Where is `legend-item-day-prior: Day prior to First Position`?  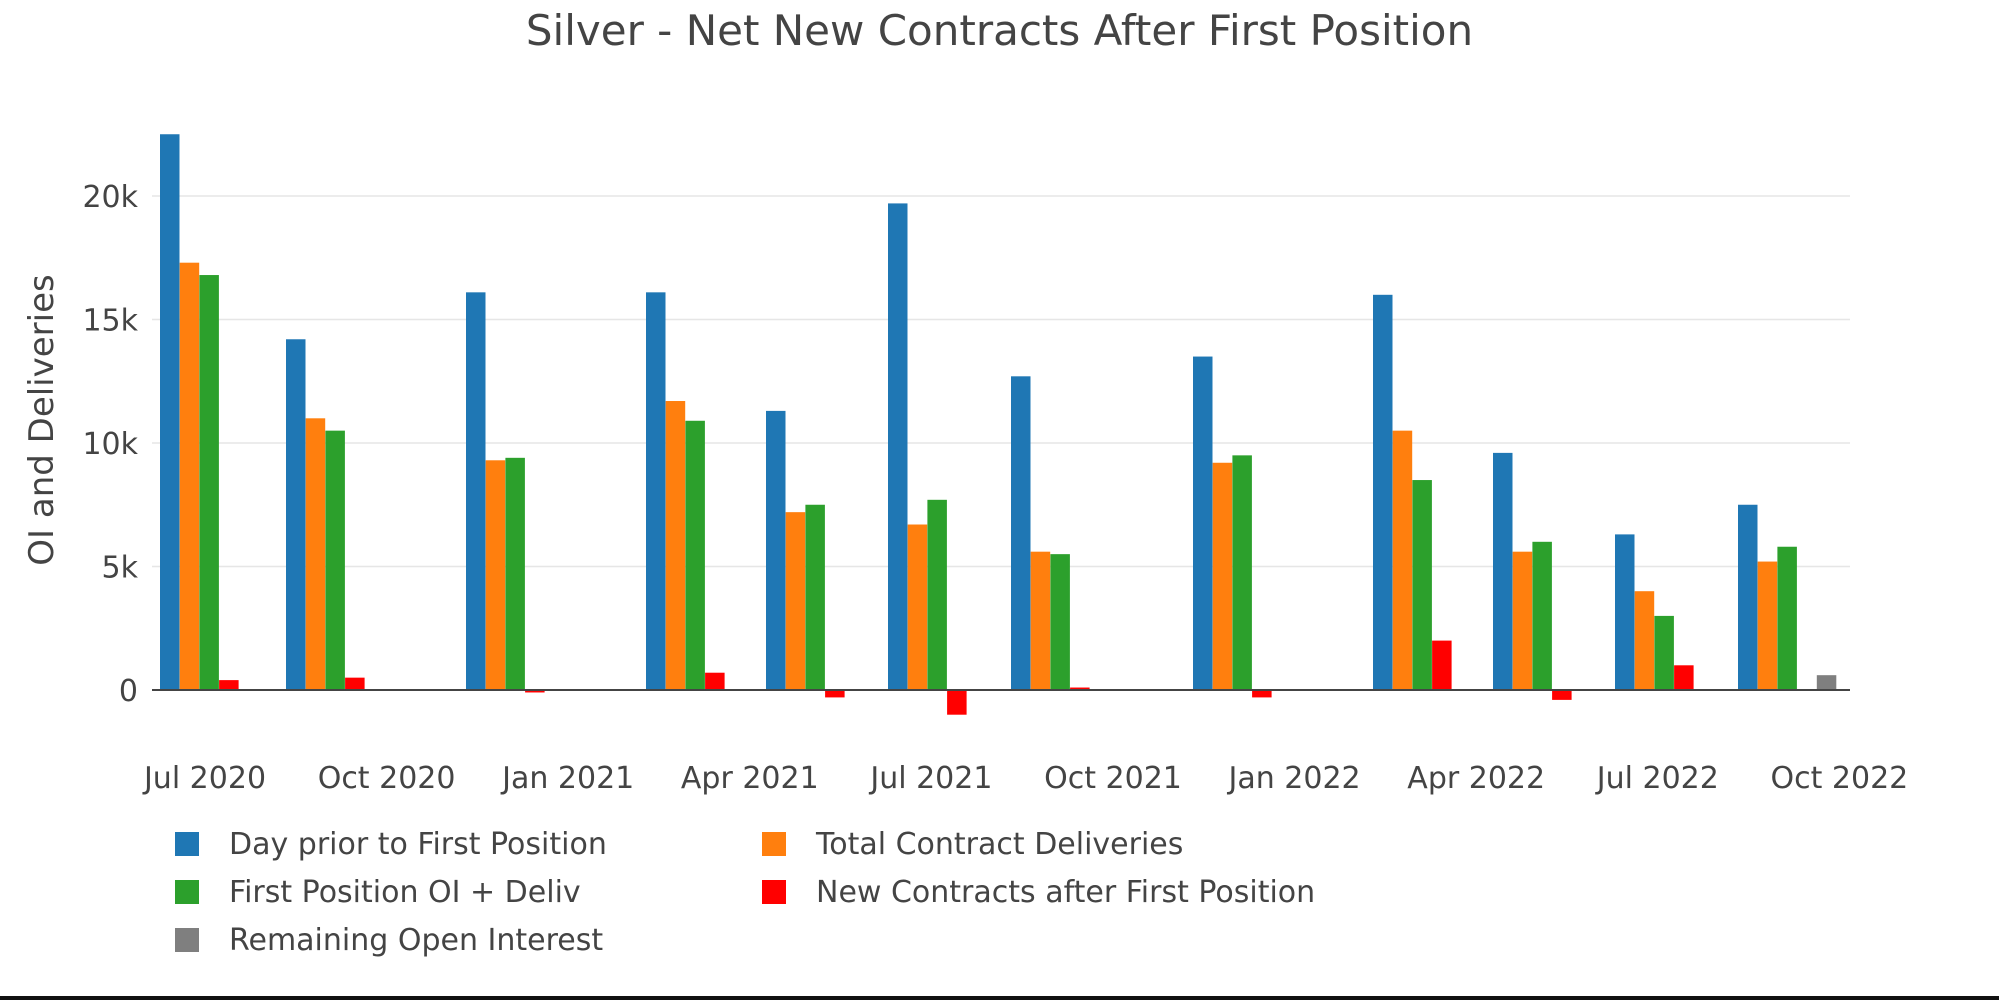 legend-item-day-prior: Day prior to First Position is located at coordinates (391, 844).